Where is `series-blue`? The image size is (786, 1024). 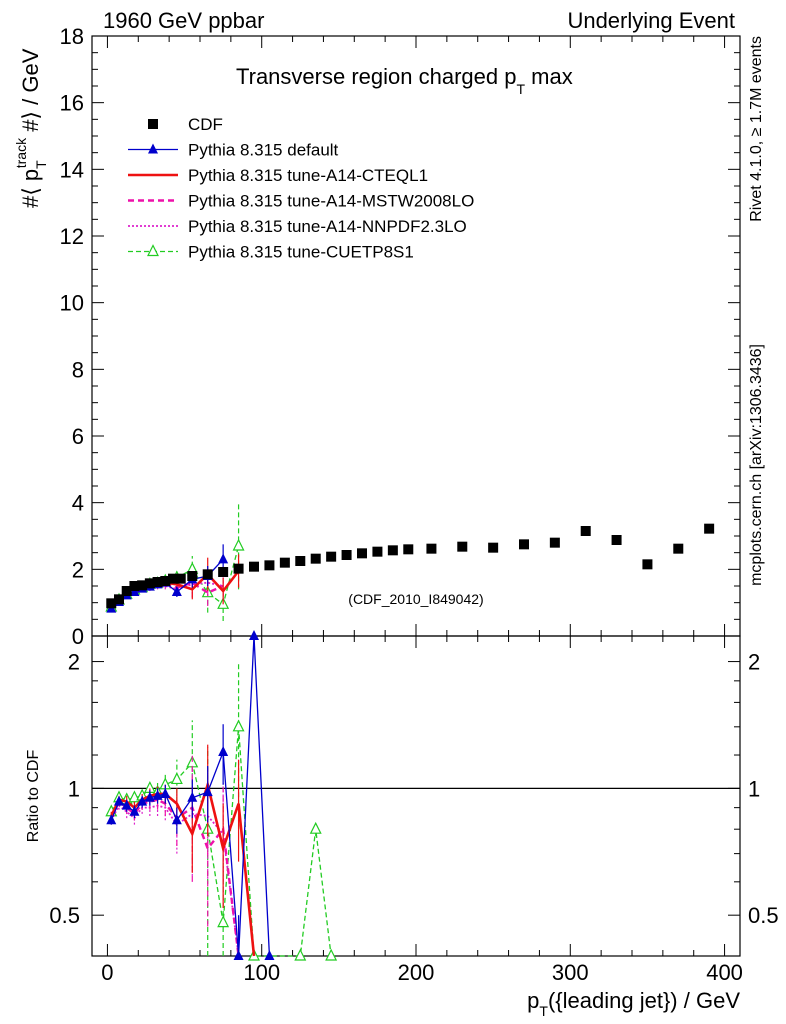 series-blue is located at coordinates (190, 795).